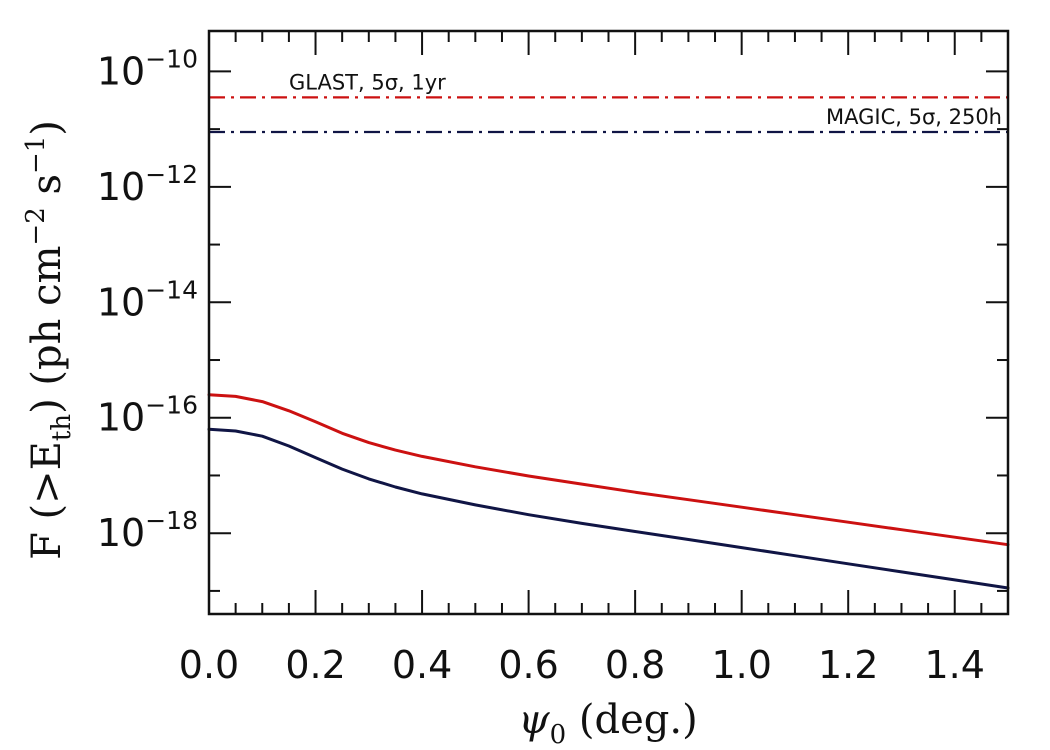 This screenshot has width=1050, height=750. I want to click on y-tick-label: 10−10, so click(147, 68).